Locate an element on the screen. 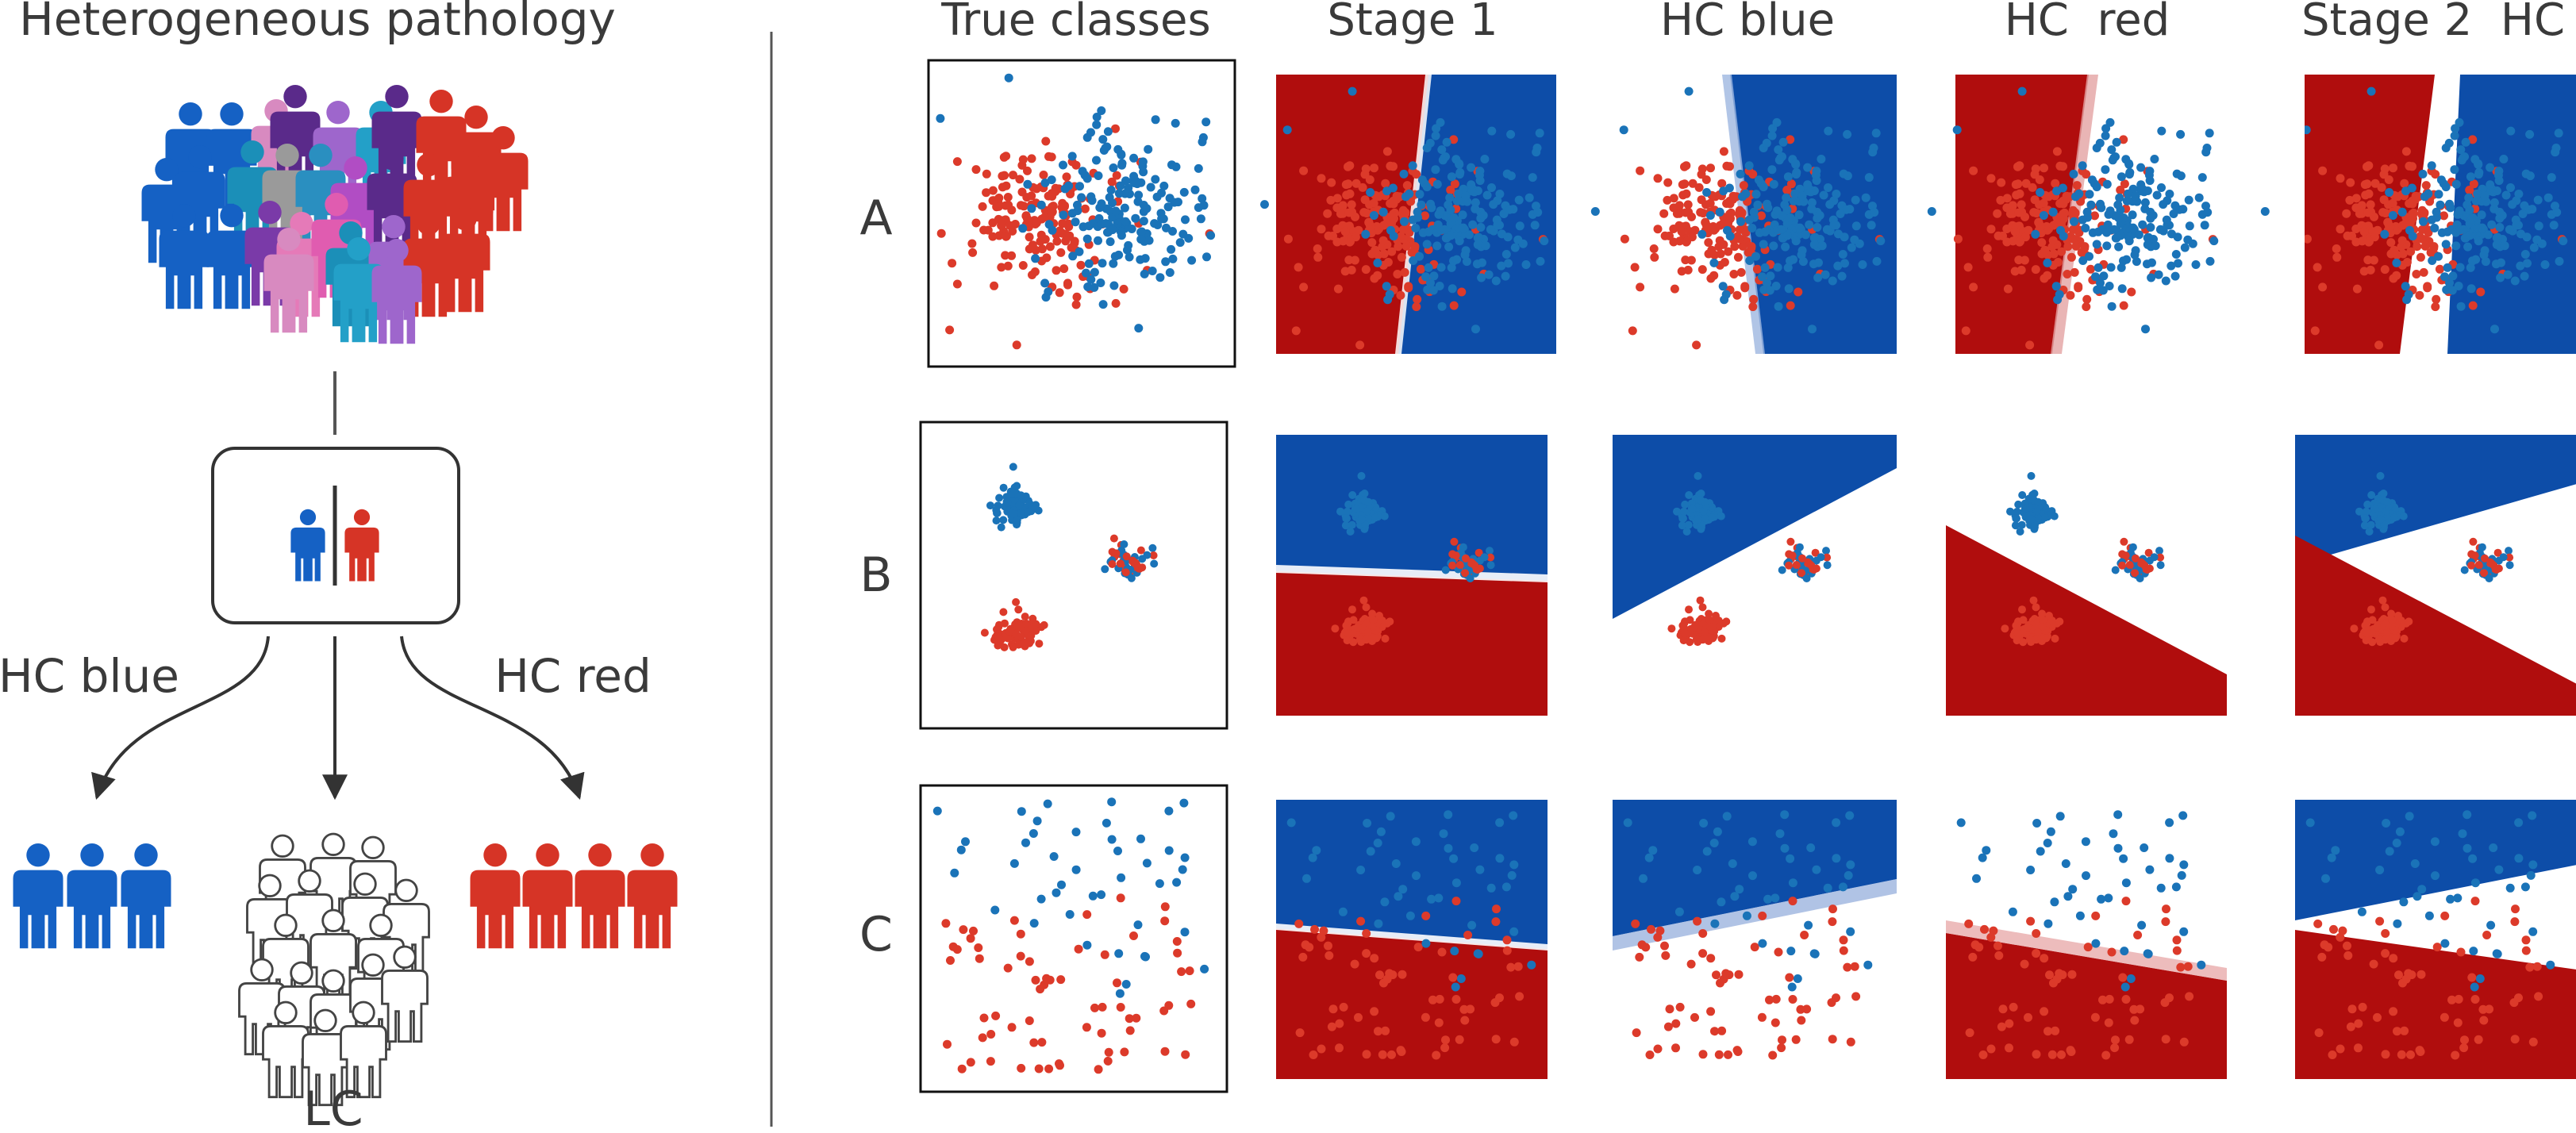 This screenshot has width=2576, height=1133. arrow-icon is located at coordinates (180, 718).